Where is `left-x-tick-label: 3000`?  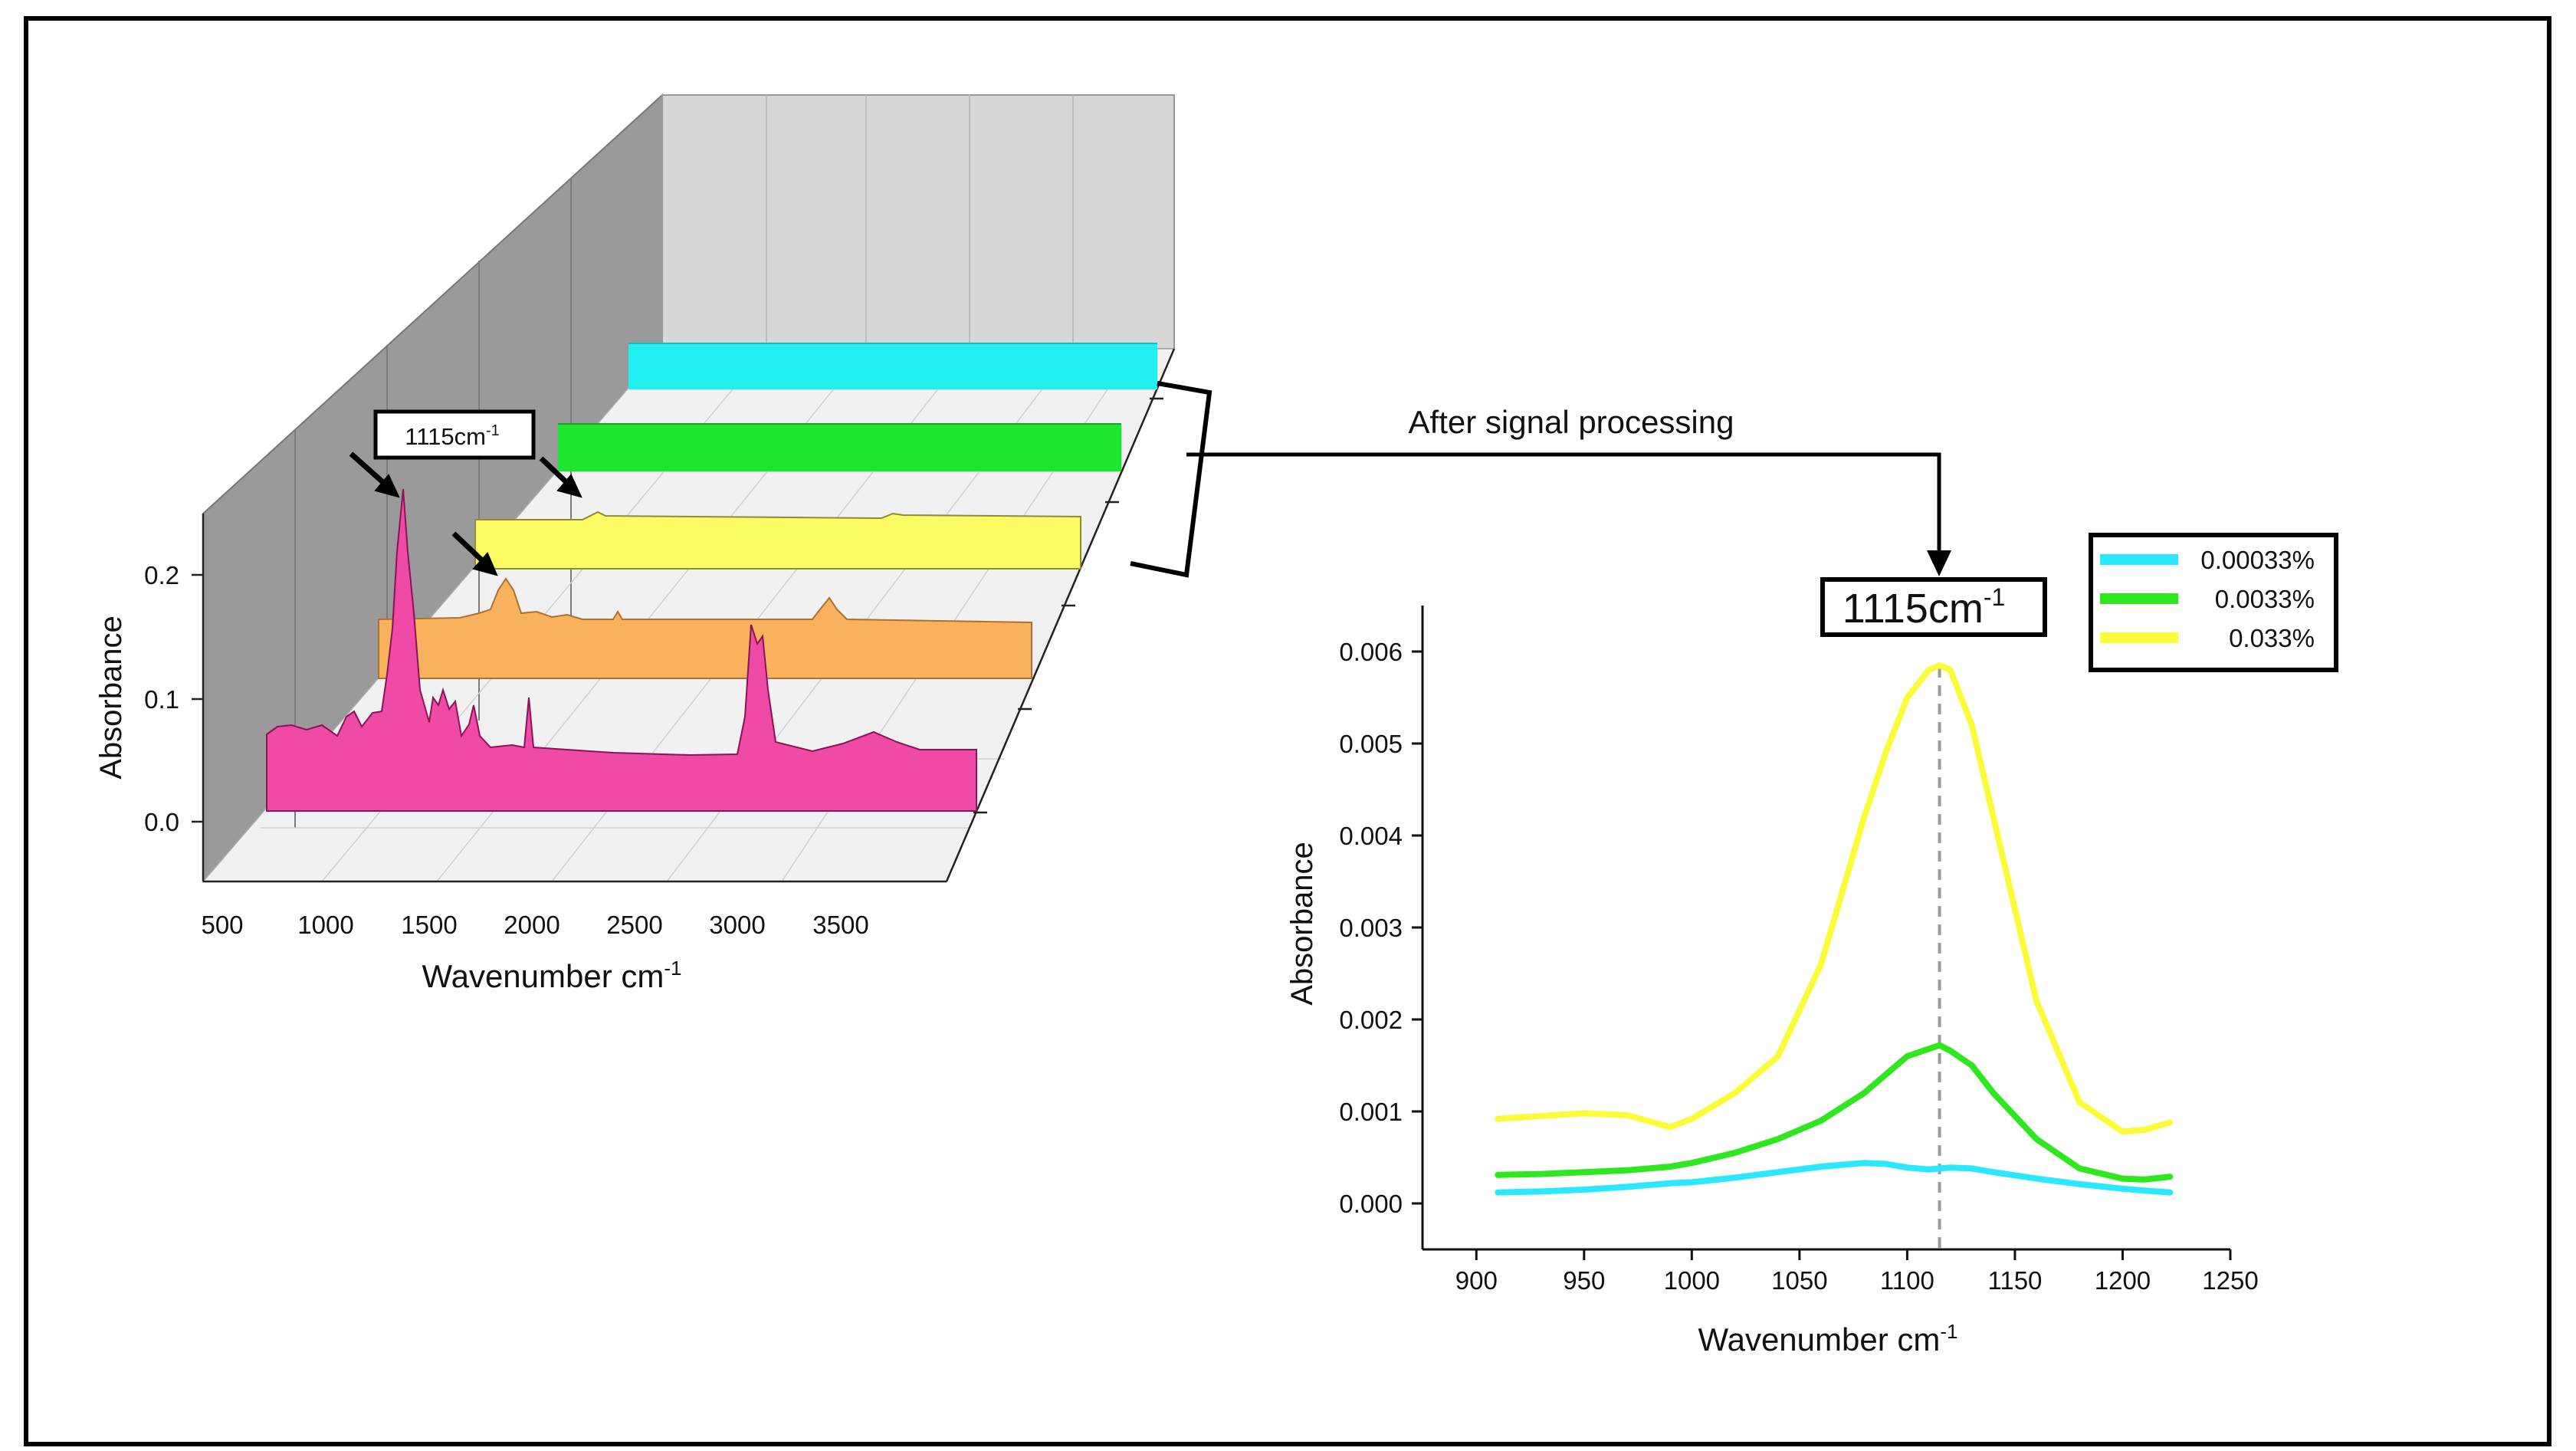
left-x-tick-label: 3000 is located at coordinates (737, 925).